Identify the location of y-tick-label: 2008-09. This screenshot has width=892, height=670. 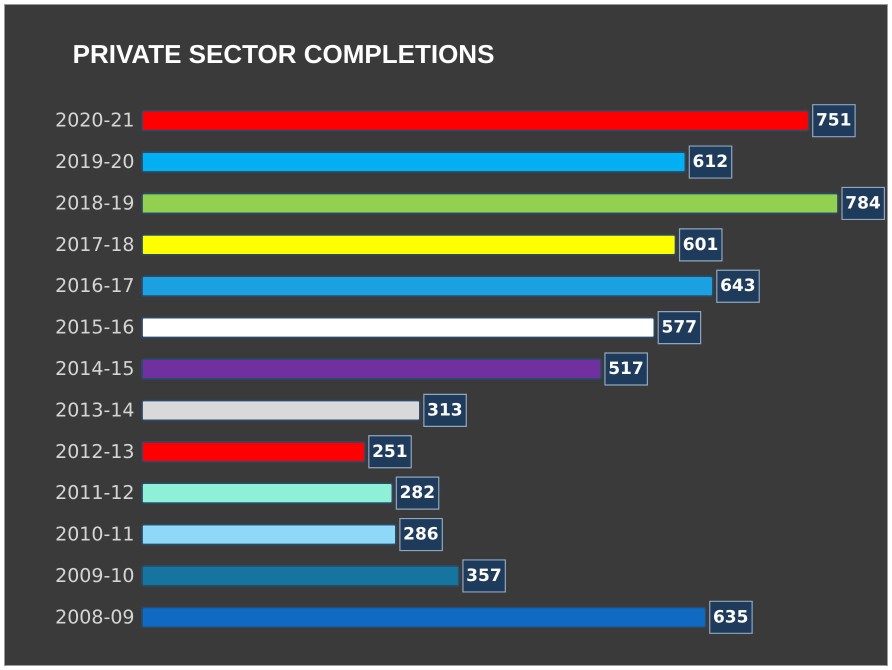
(94, 617).